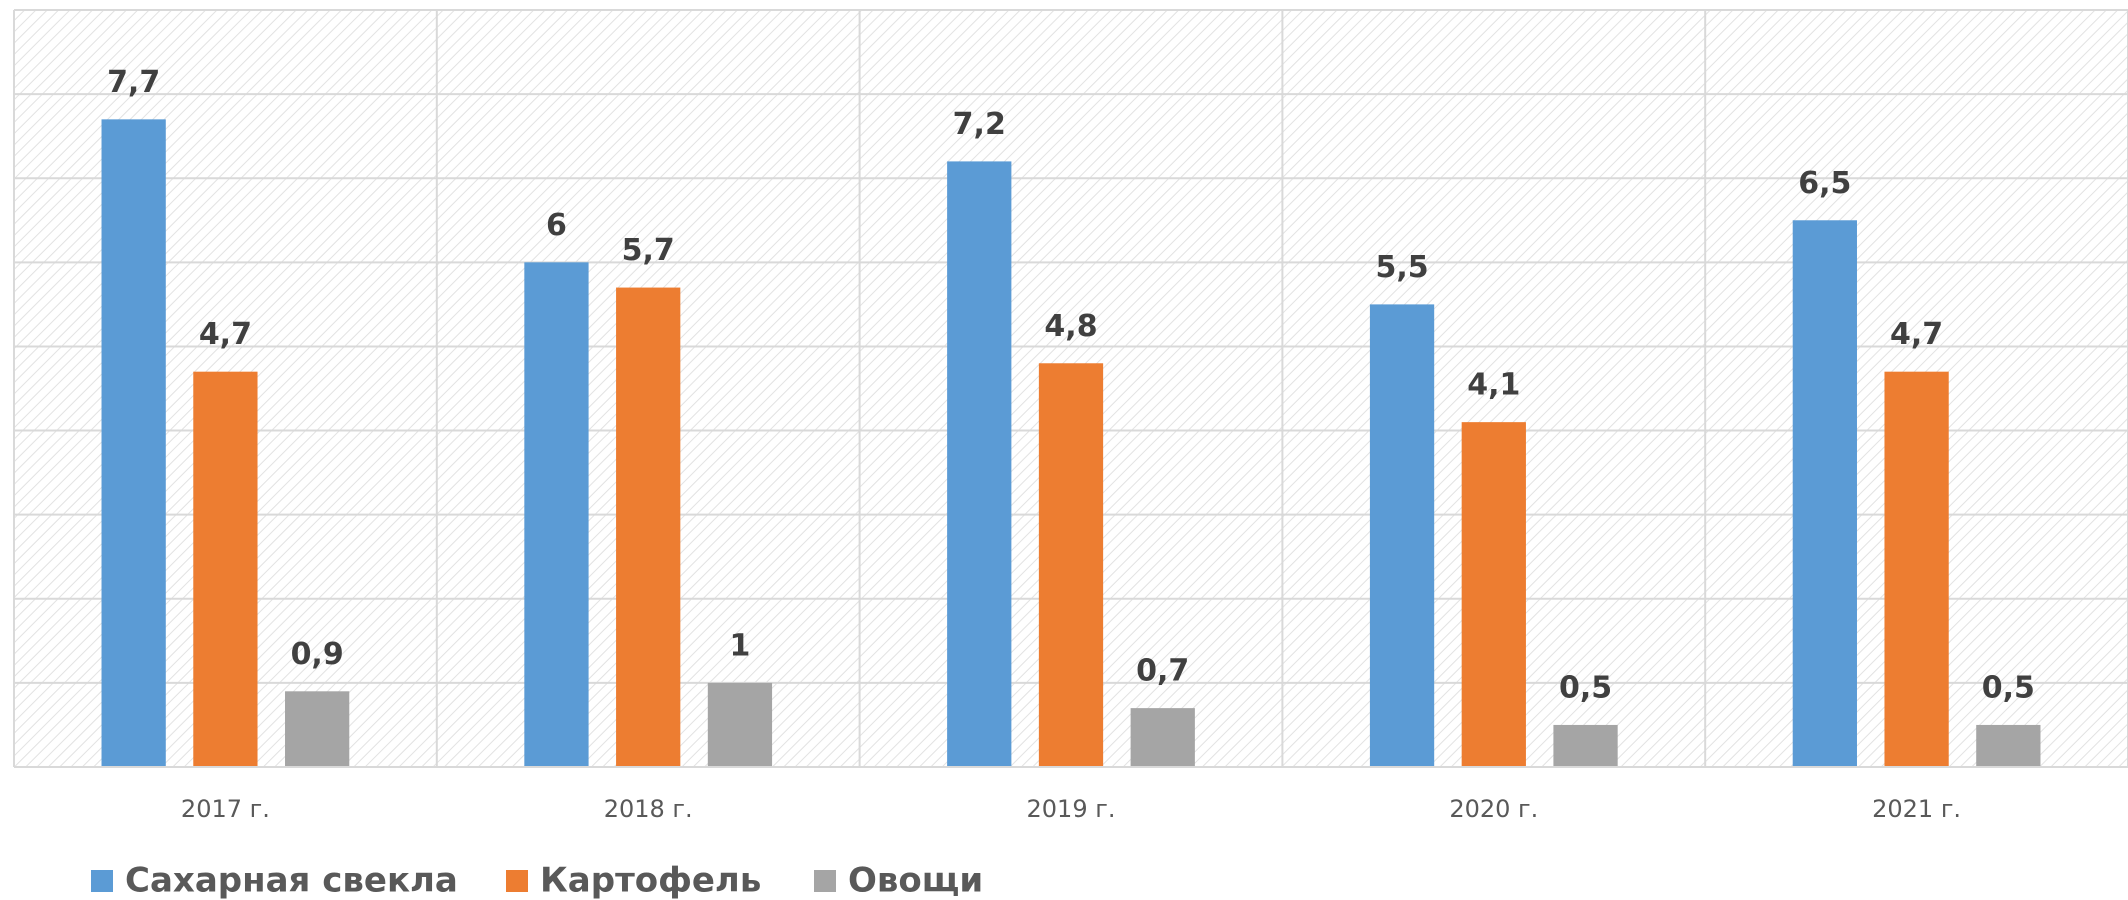 The height and width of the screenshot is (900, 2128). What do you see at coordinates (225, 809) in the screenshot?
I see `x-tick-label: 2017 г.` at bounding box center [225, 809].